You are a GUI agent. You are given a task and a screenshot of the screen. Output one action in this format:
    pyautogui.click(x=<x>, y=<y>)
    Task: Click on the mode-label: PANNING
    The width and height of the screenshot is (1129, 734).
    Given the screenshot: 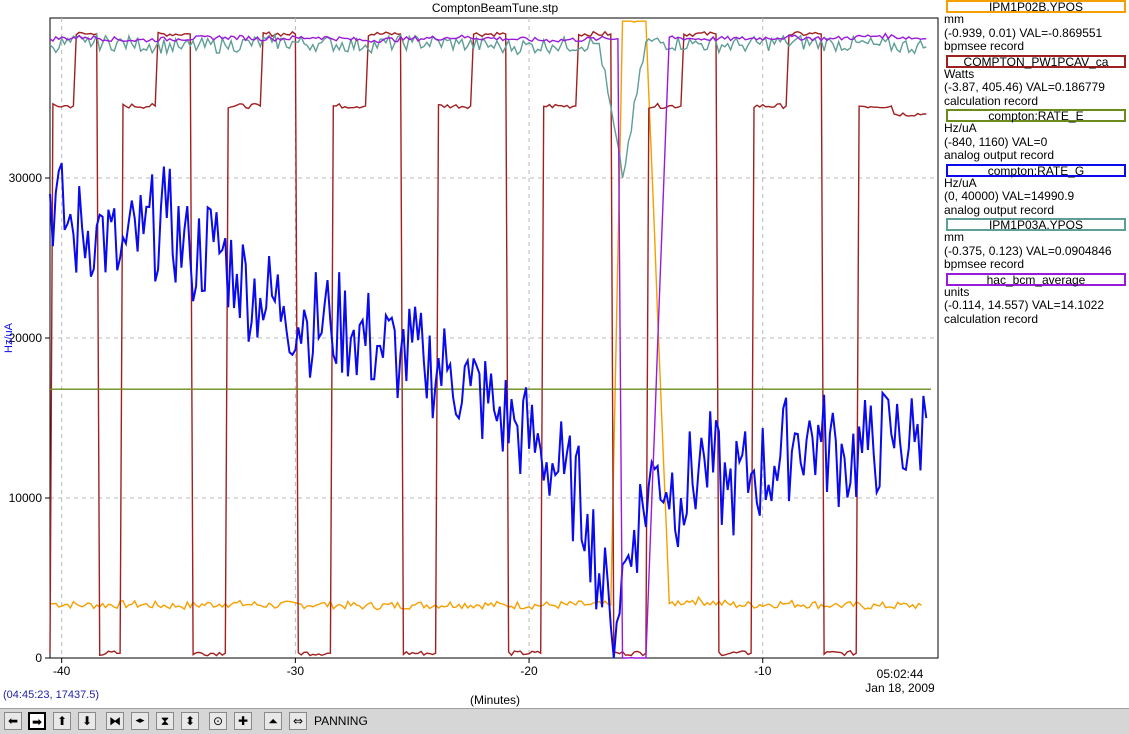 What is the action you would take?
    pyautogui.click(x=341, y=721)
    